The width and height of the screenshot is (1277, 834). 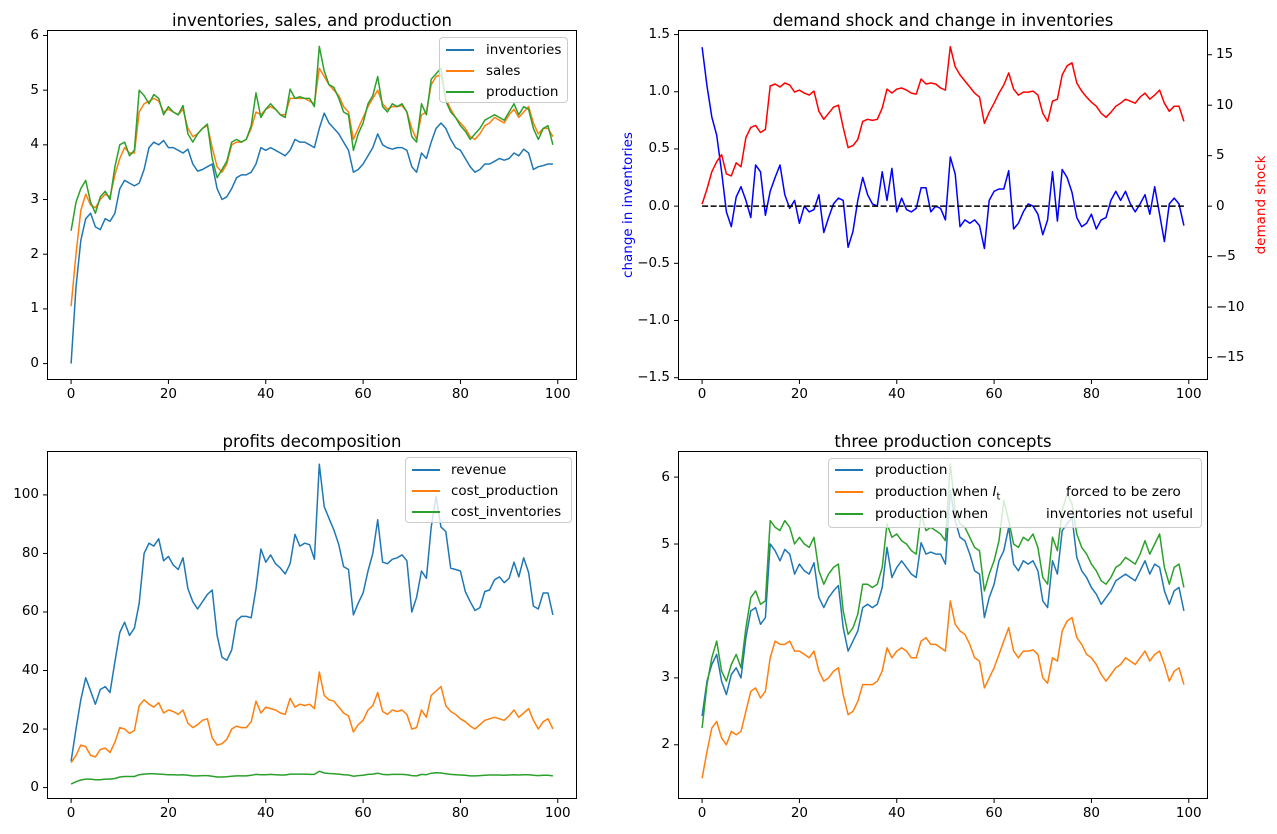 I want to click on legend-entry-label-continued: inventories not useful, so click(x=1119, y=514).